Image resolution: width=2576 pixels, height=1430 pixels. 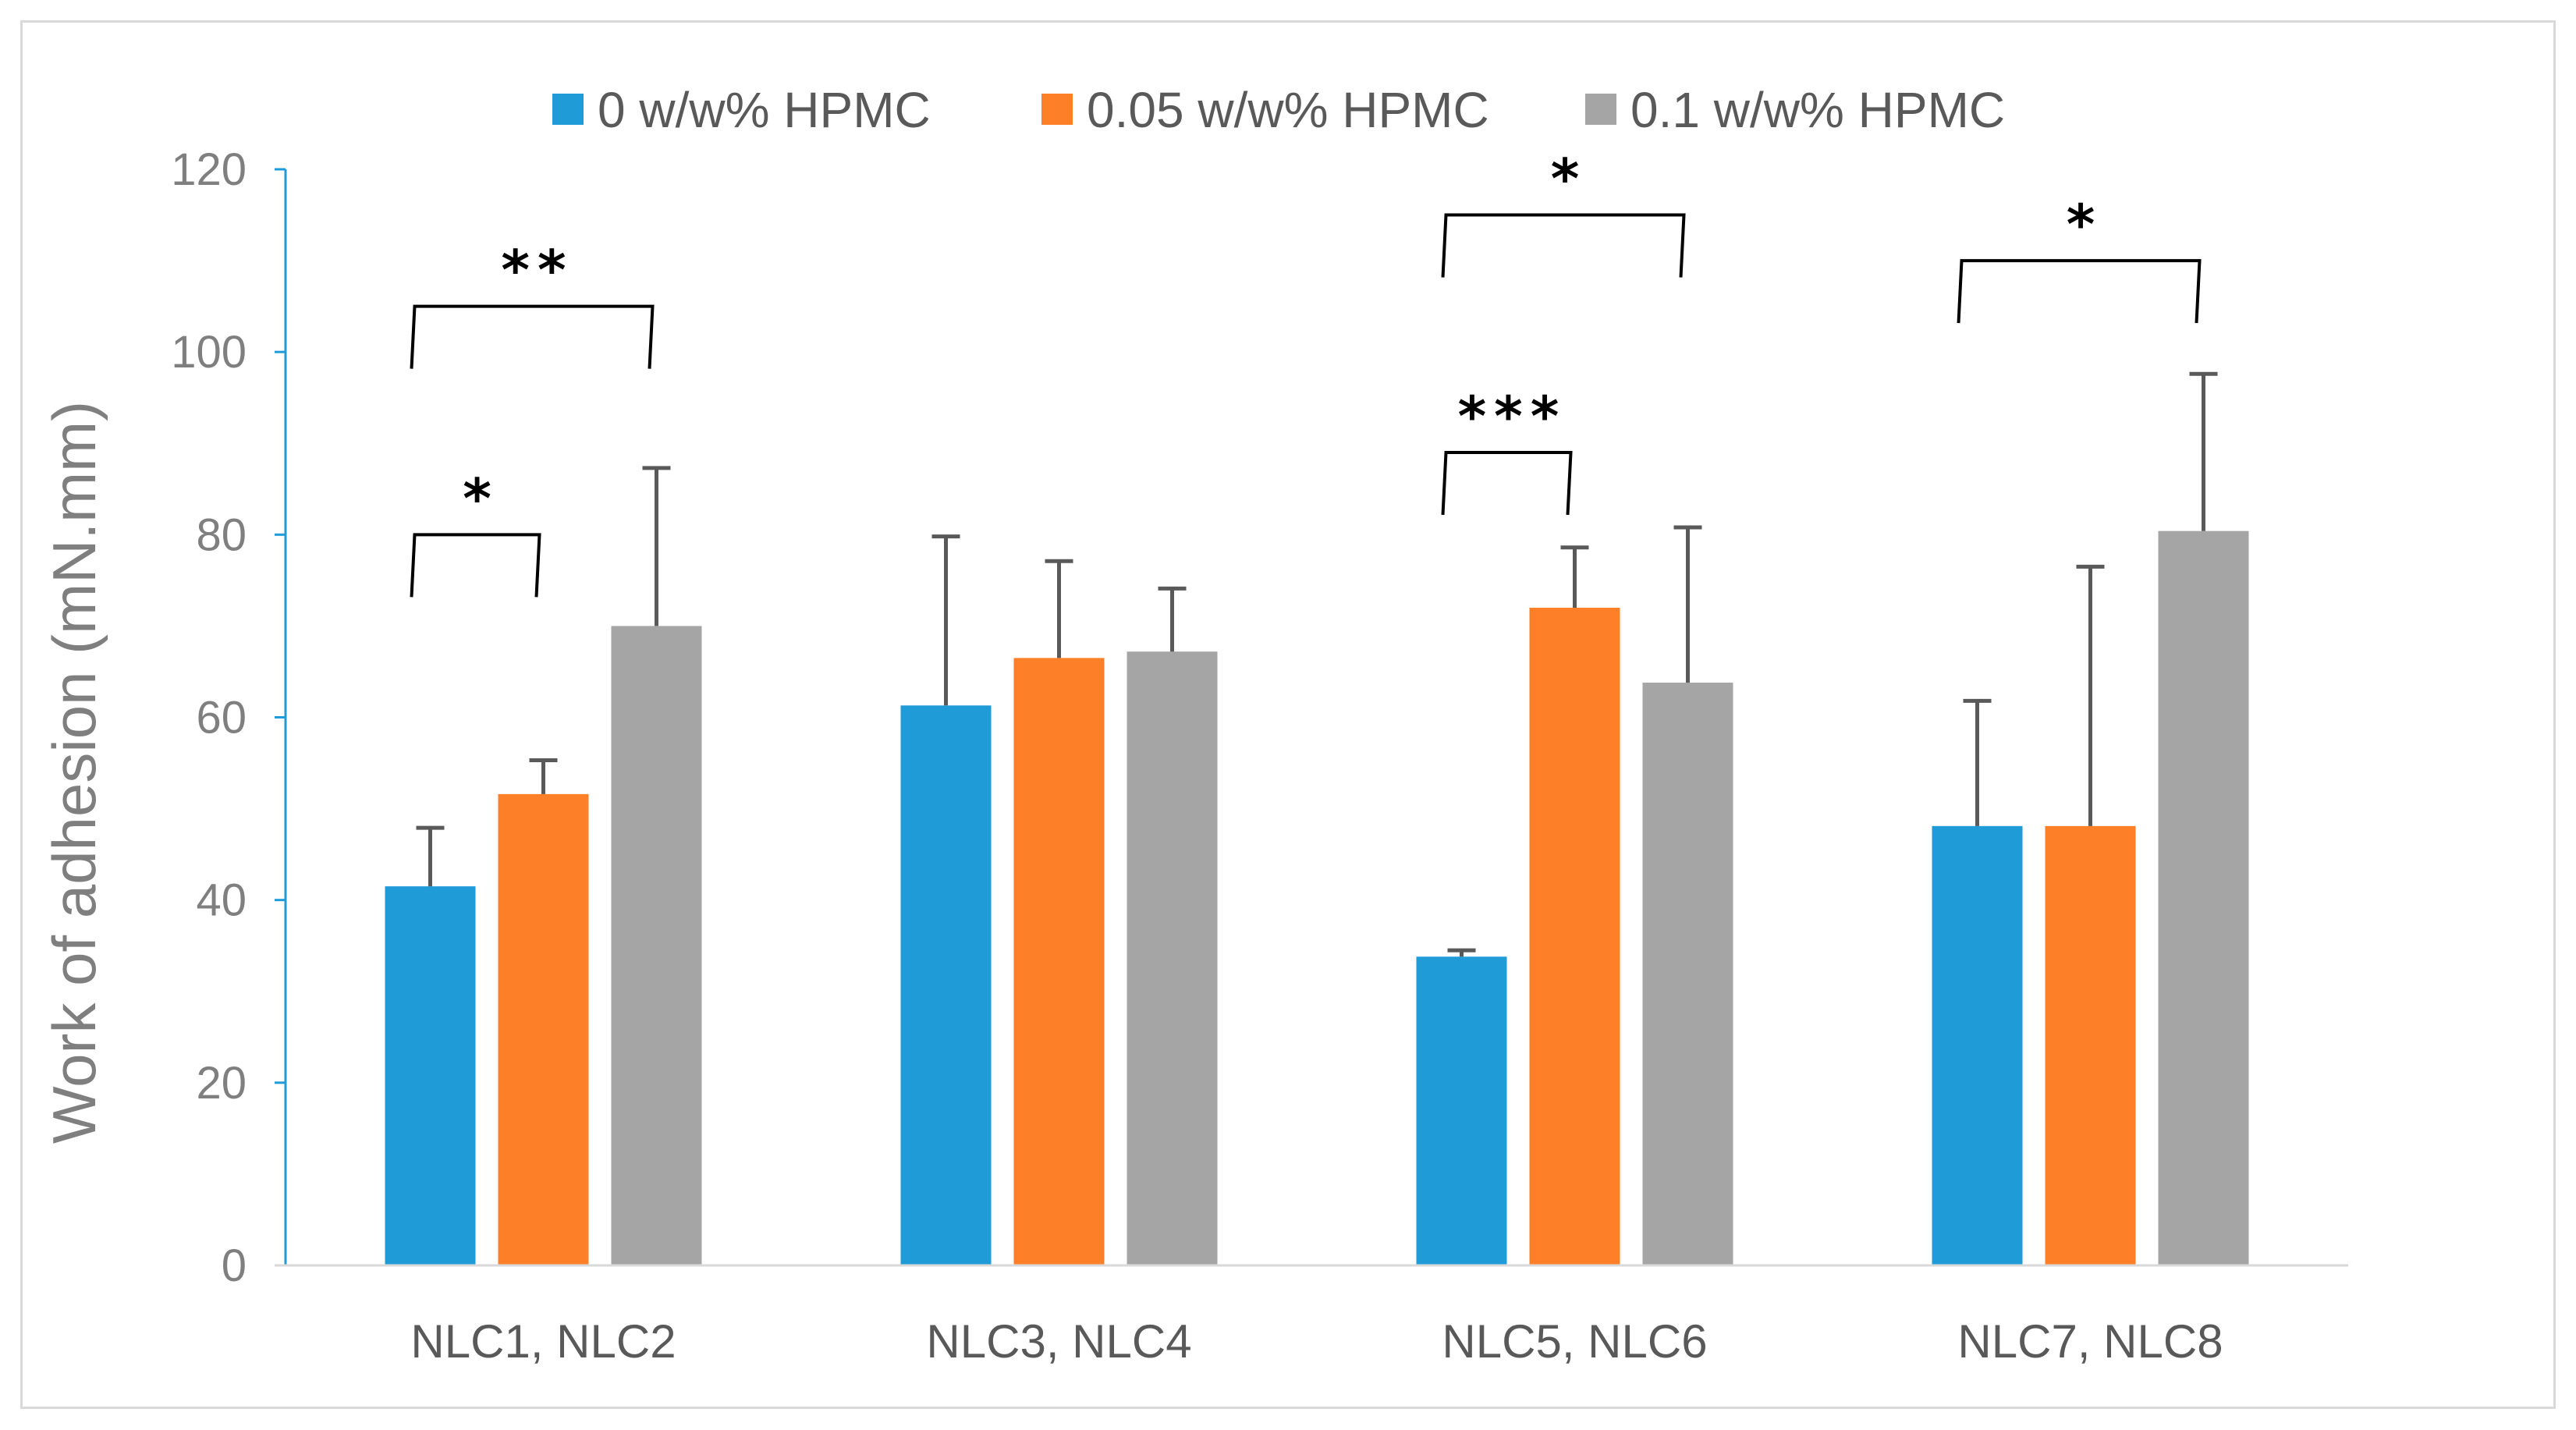 I want to click on y-axis-label: Work of adhesion (mN.mm), so click(x=74, y=772).